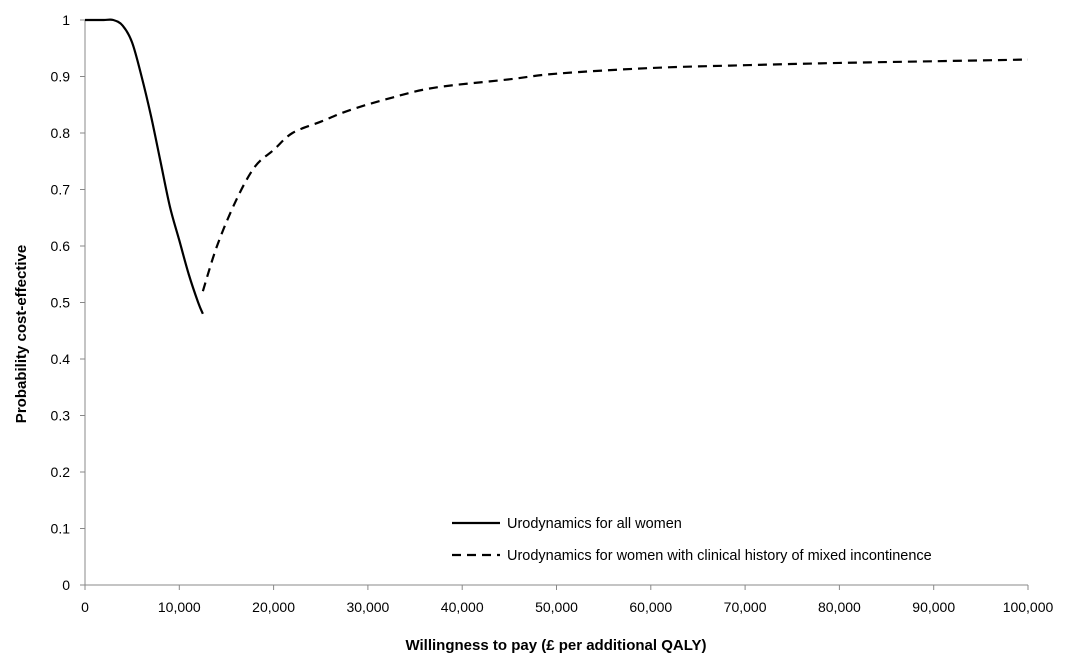 This screenshot has height=656, width=1078. I want to click on y-axis-title: Probability cost-effective, so click(21, 334).